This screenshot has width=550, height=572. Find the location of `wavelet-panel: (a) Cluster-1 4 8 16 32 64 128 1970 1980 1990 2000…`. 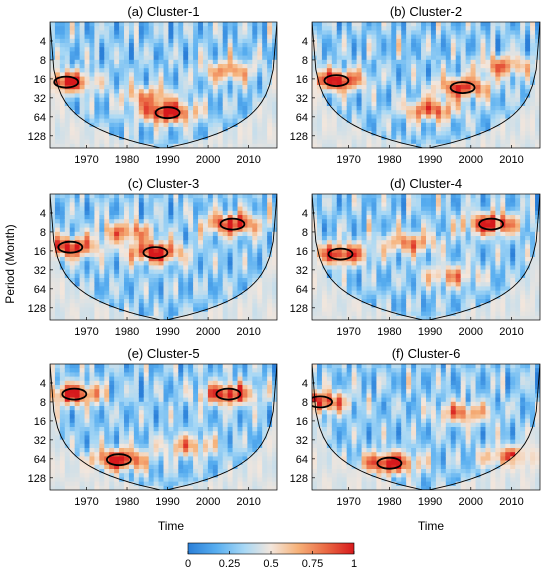

wavelet-panel: (a) Cluster-1 4 8 16 32 64 128 1970 1980 1990 2000… is located at coordinates (153, 85).